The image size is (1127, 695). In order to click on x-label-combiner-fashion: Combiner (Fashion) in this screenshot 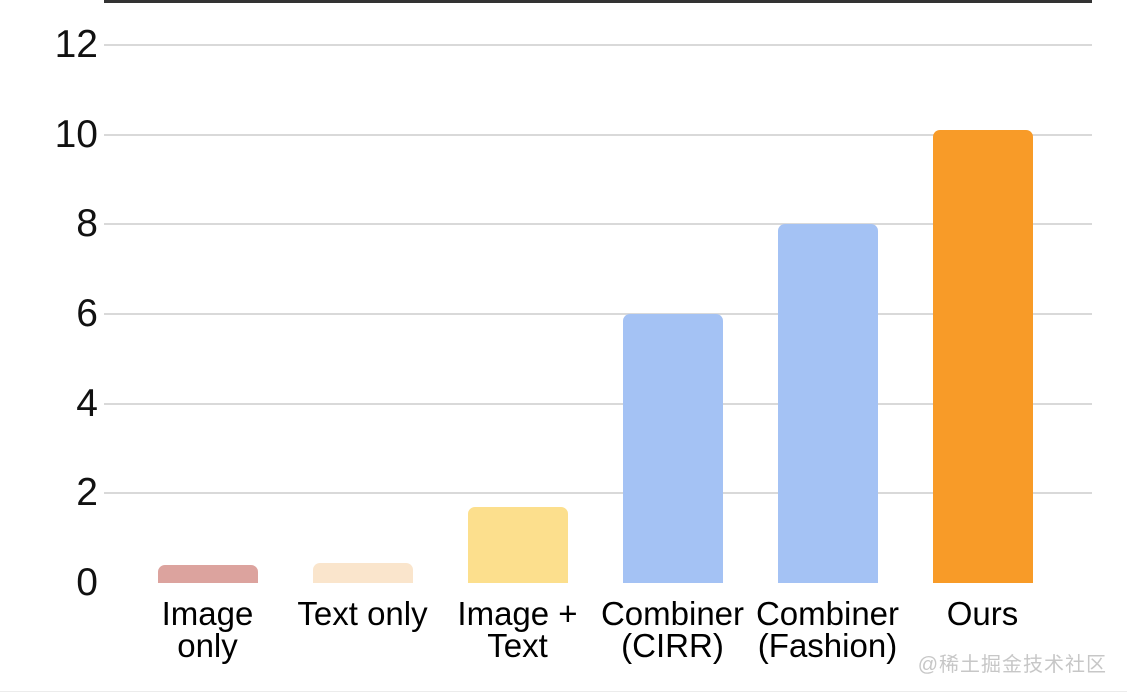, I will do `click(827, 629)`.